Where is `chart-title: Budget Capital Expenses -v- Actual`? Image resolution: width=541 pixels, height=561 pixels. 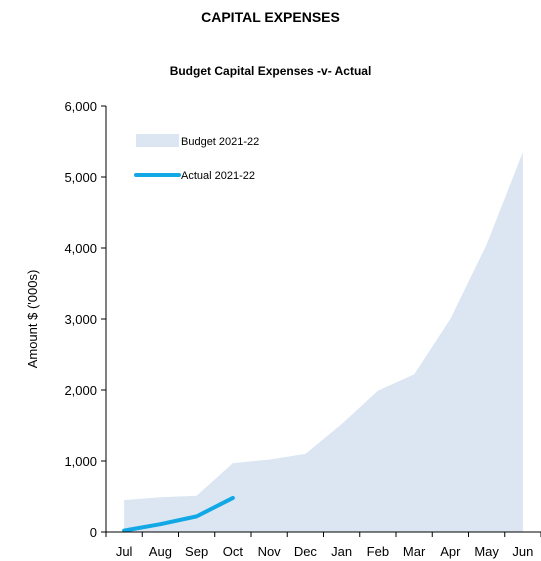 chart-title: Budget Capital Expenses -v- Actual is located at coordinates (270, 71).